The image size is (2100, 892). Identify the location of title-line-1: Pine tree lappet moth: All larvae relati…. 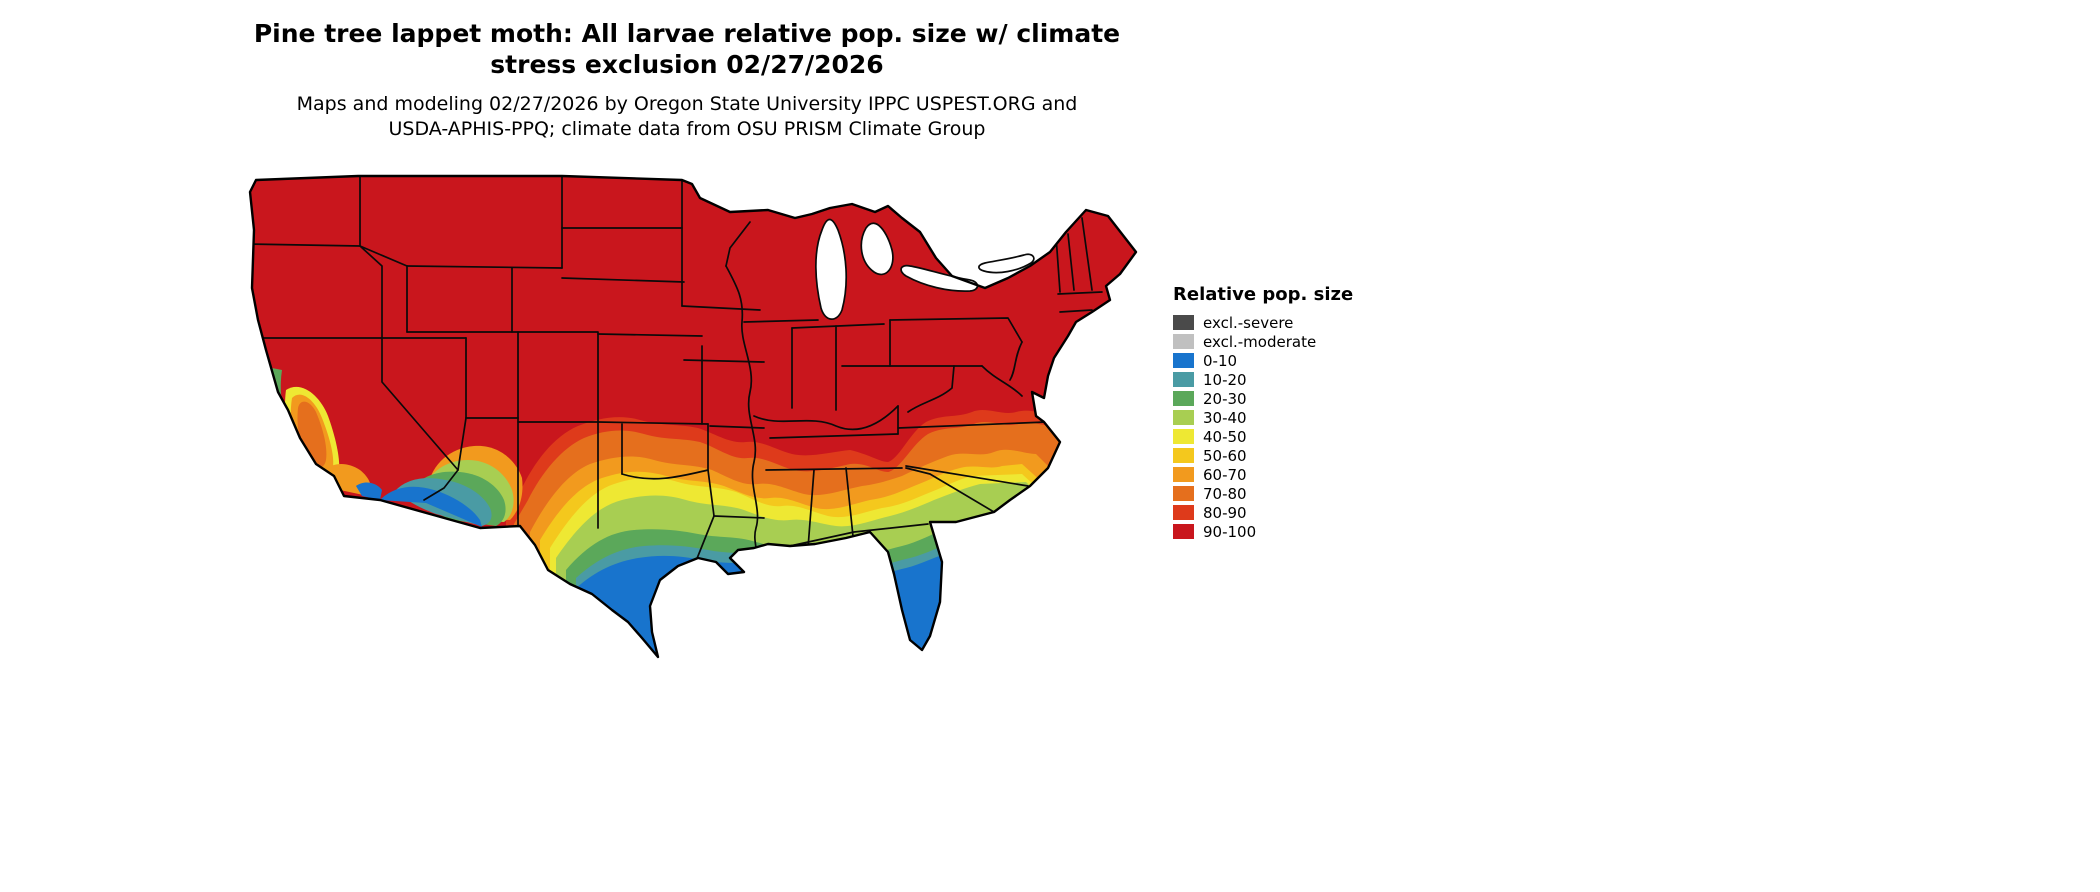
(687, 33).